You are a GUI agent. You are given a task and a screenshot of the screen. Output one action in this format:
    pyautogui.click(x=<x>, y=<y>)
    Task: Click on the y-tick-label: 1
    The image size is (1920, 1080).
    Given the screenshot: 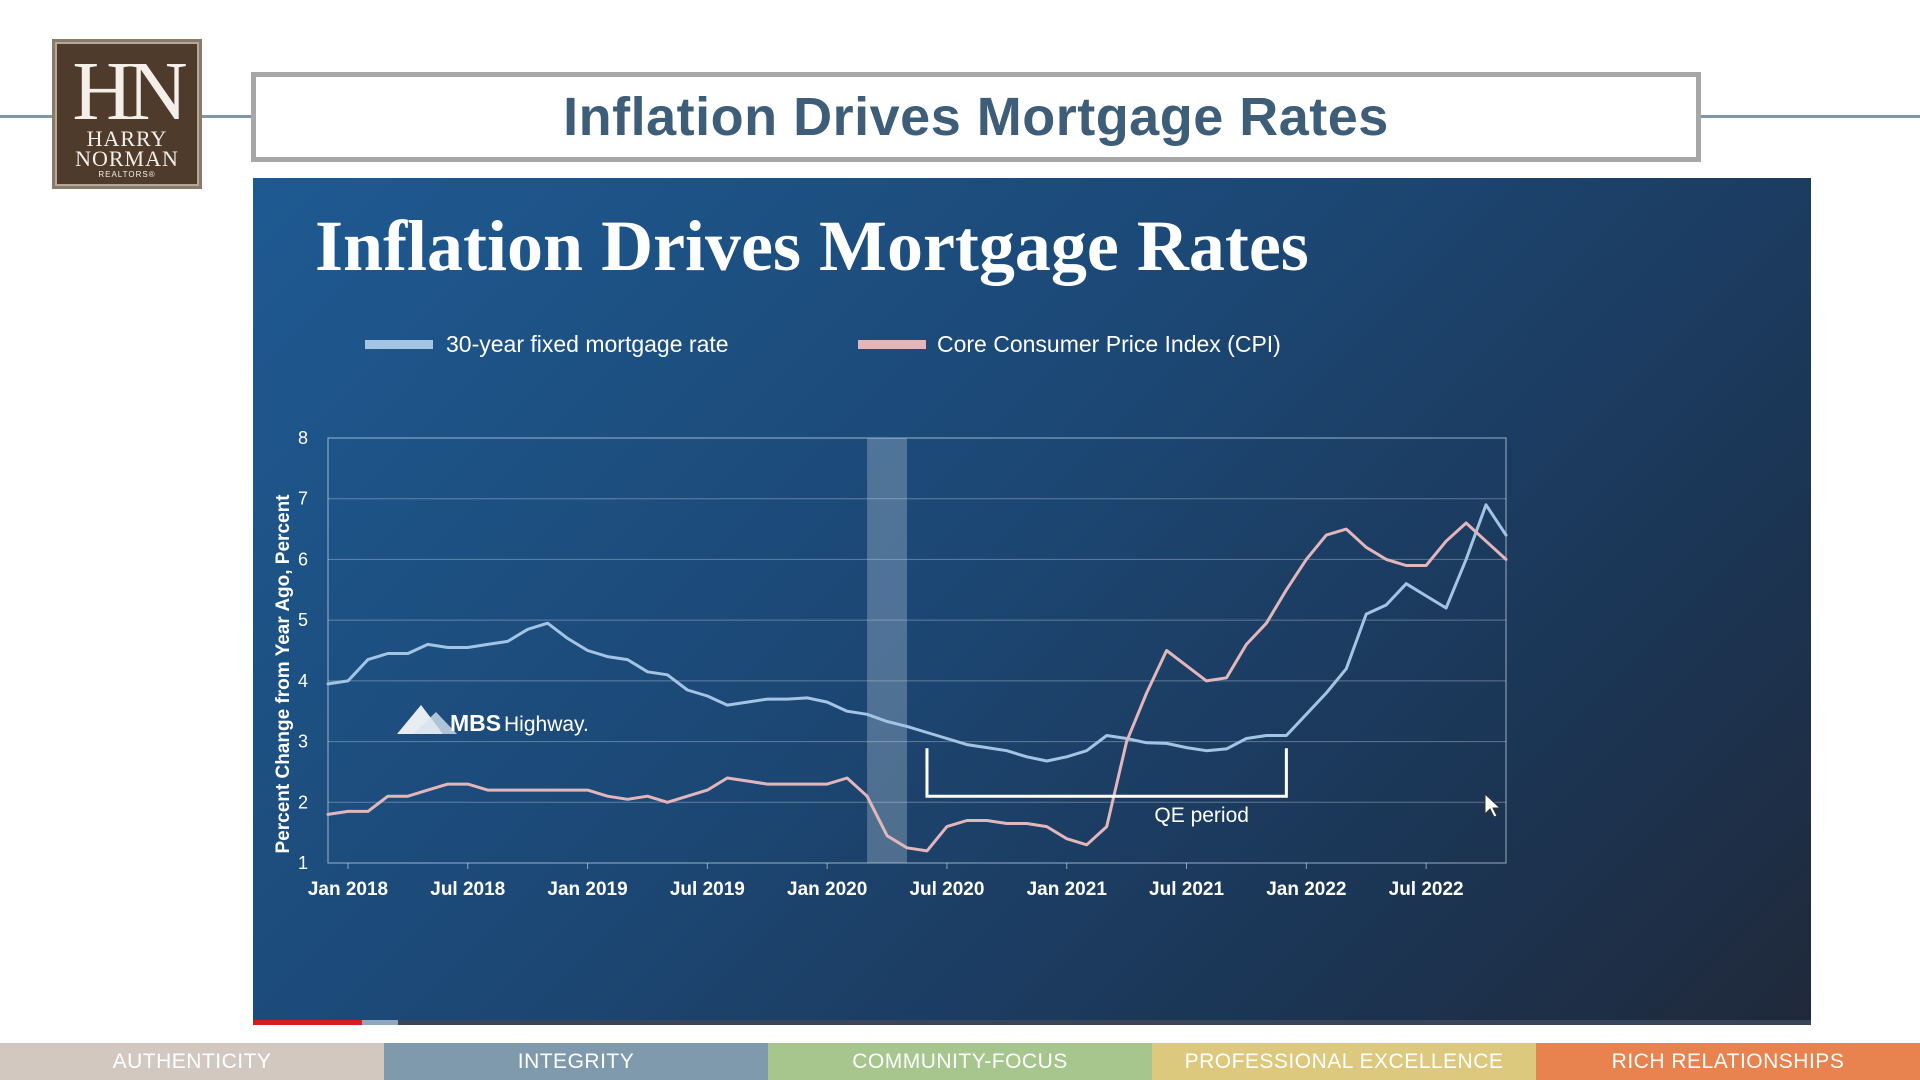 What is the action you would take?
    pyautogui.click(x=303, y=863)
    